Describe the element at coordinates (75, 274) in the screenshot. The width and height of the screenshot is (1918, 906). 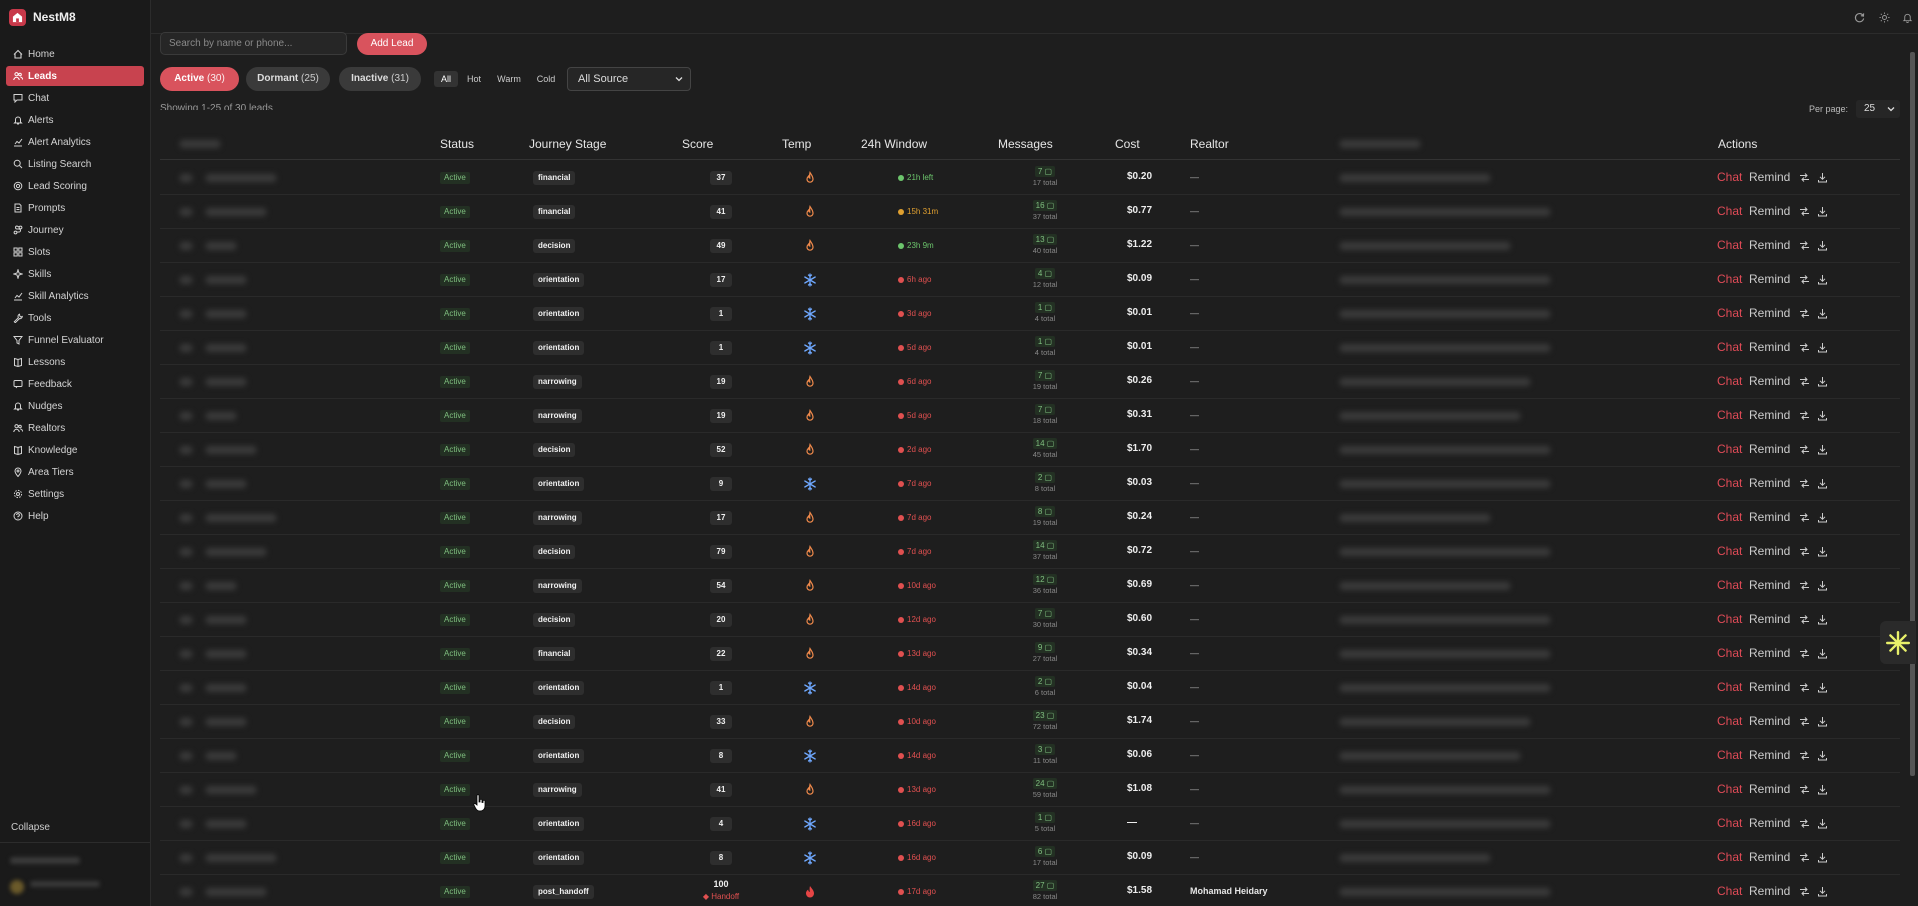
I see `sidebar-item-skills: Skills` at that location.